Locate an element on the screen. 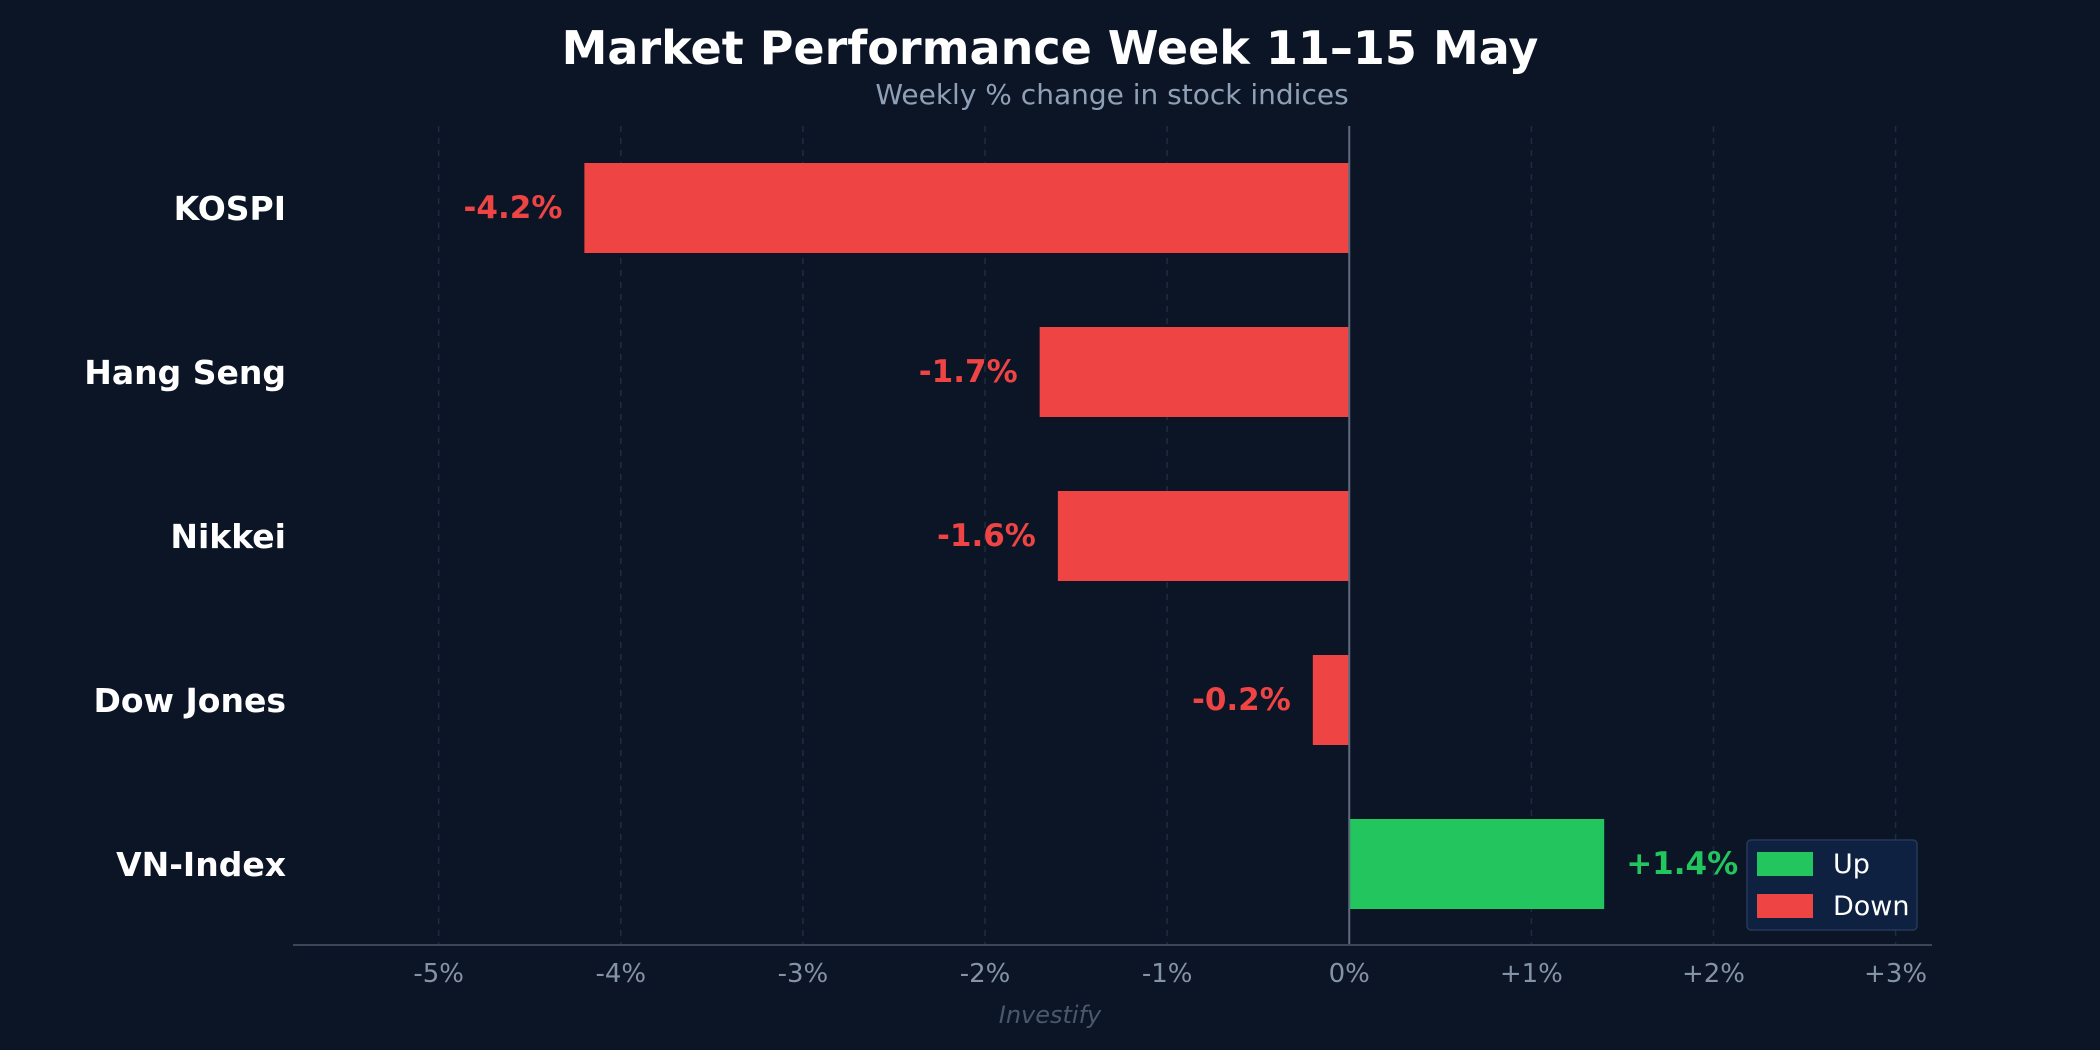  data-label: -1.7% is located at coordinates (968, 372).